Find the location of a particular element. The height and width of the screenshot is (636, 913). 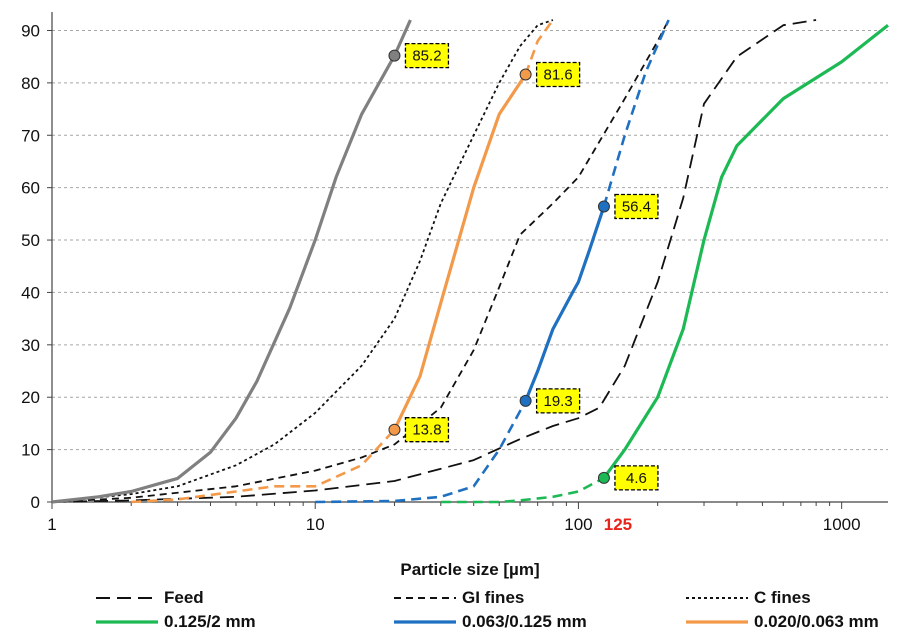

legend-item-gi-fines: GI fines is located at coordinates (459, 598).